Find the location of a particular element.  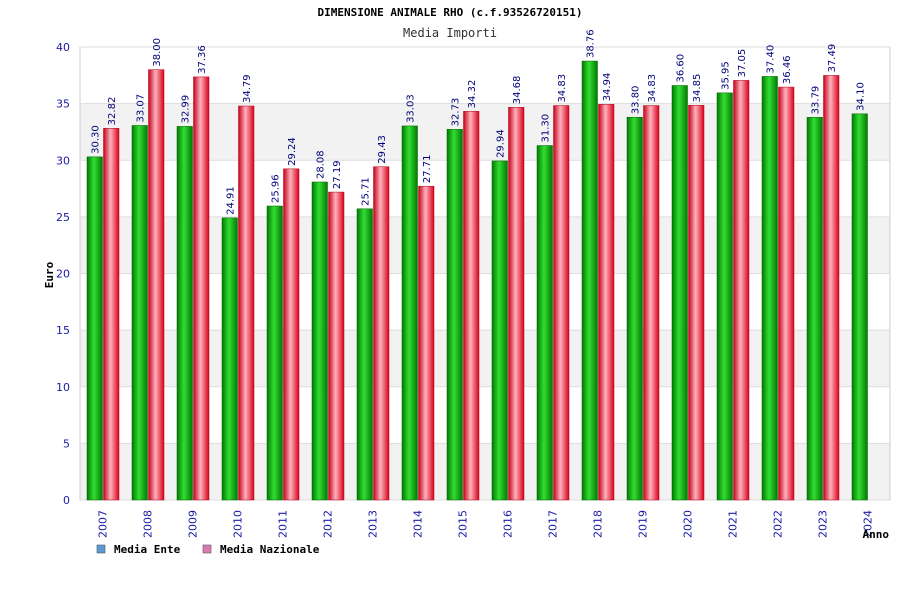

bar-media-nazionale-2019 is located at coordinates (651, 303).